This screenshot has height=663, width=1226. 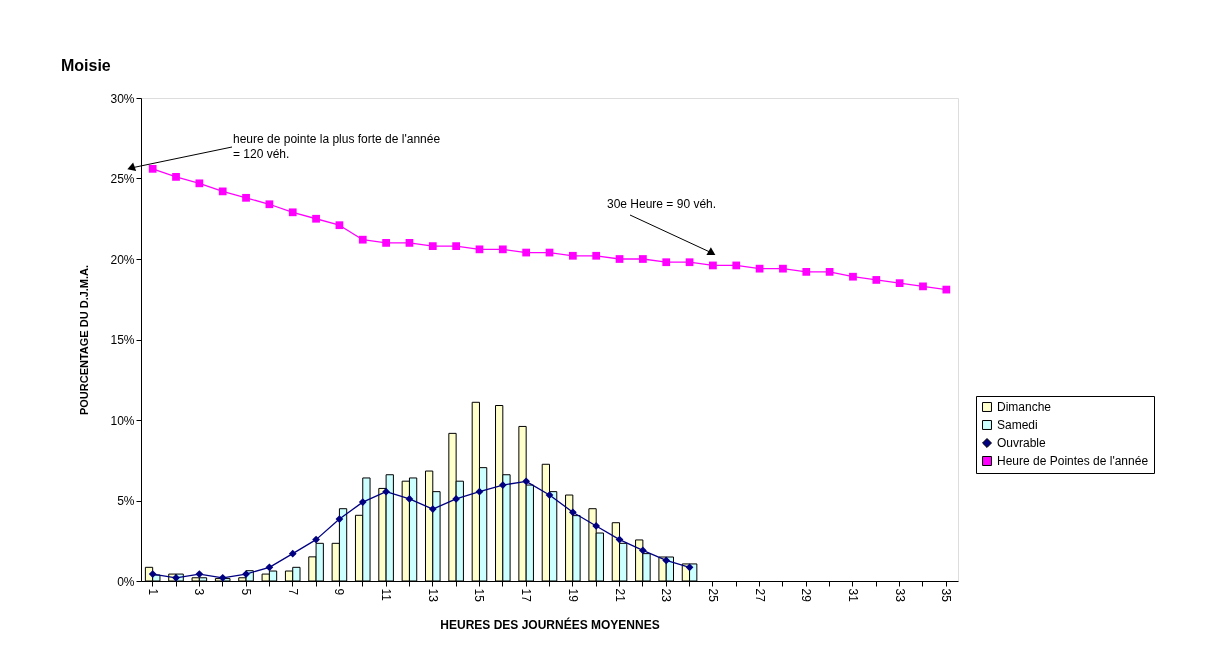 I want to click on x-tick-label: 29, so click(x=806, y=595).